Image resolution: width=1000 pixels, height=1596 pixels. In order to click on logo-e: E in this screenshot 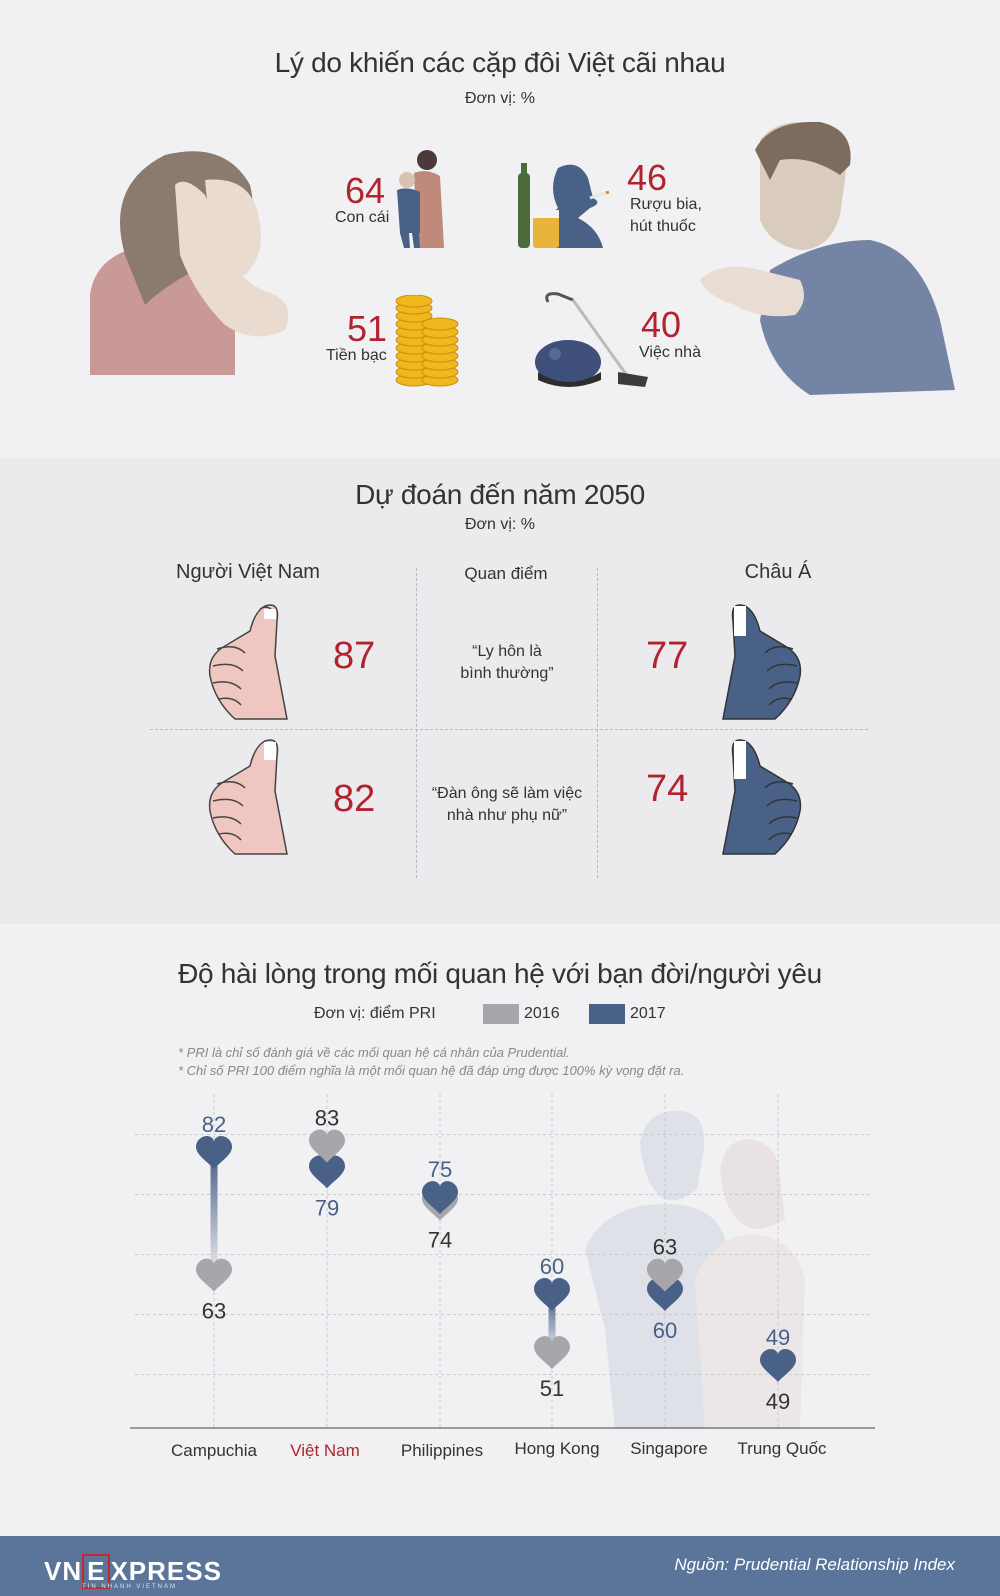, I will do `click(96, 1571)`.